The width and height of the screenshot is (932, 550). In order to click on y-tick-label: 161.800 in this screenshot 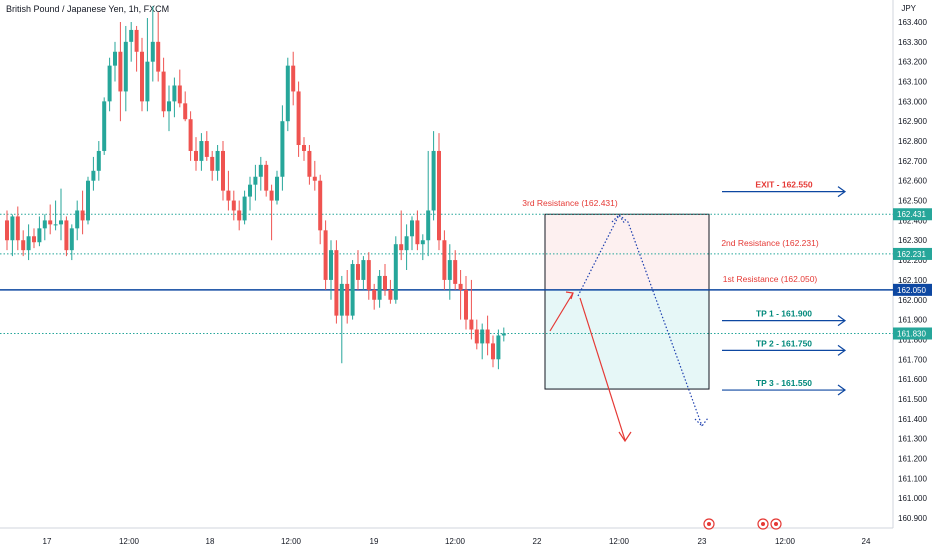, I will do `click(912, 339)`.